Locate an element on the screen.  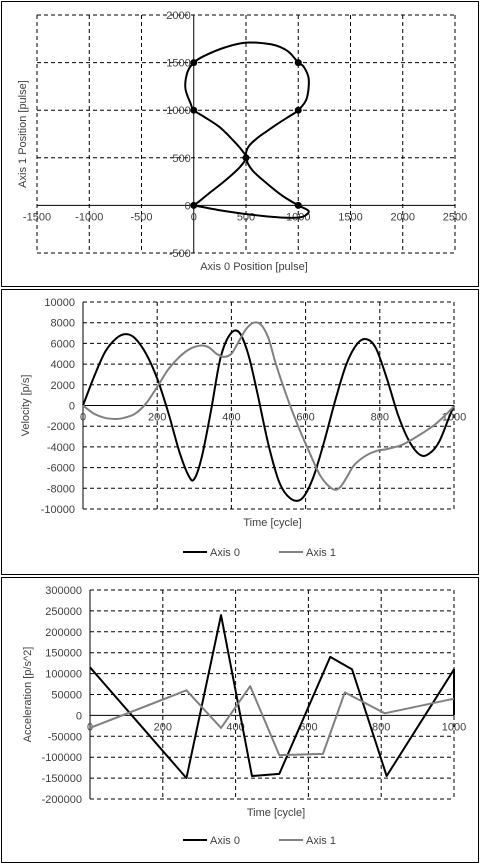
y-axis-title: Velocity [p/s] is located at coordinates (26, 406).